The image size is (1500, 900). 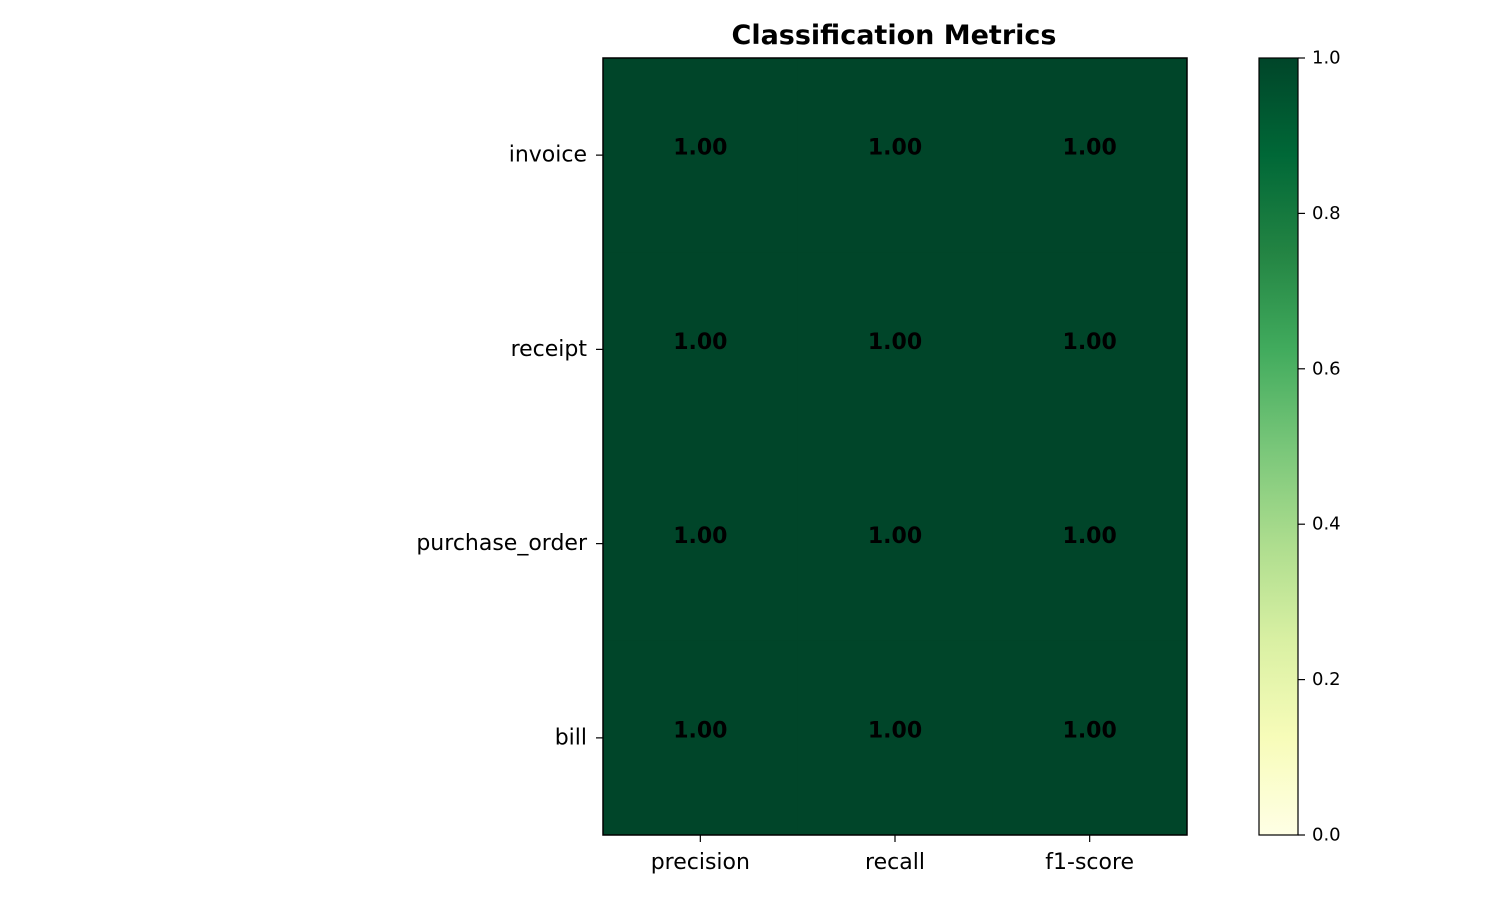 What do you see at coordinates (1326, 835) in the screenshot?
I see `colorbar-tick-label: 0.0` at bounding box center [1326, 835].